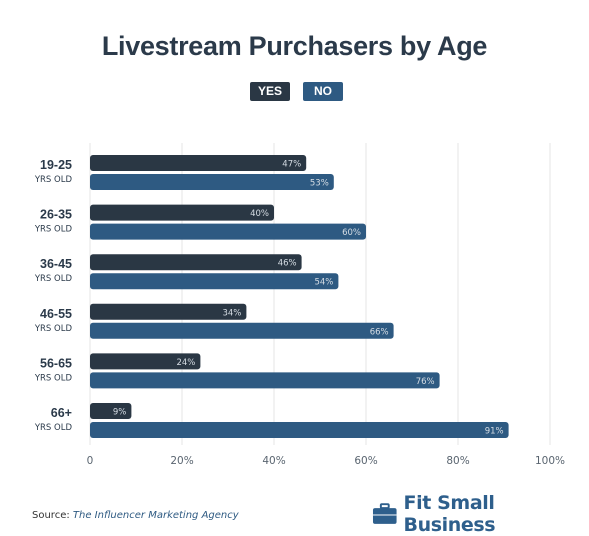  Describe the element at coordinates (379, 332) in the screenshot. I see `data-label: 66%` at that location.